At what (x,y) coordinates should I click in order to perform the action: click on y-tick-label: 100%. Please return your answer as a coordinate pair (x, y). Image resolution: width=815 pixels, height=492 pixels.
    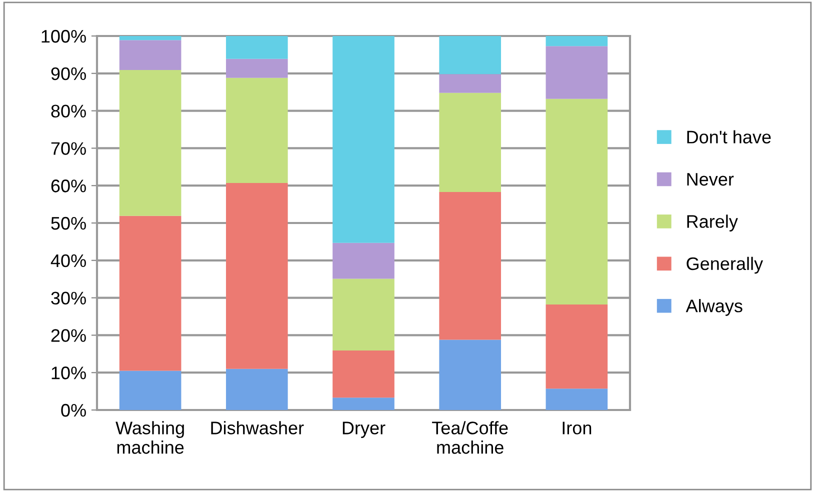
    Looking at the image, I should click on (64, 36).